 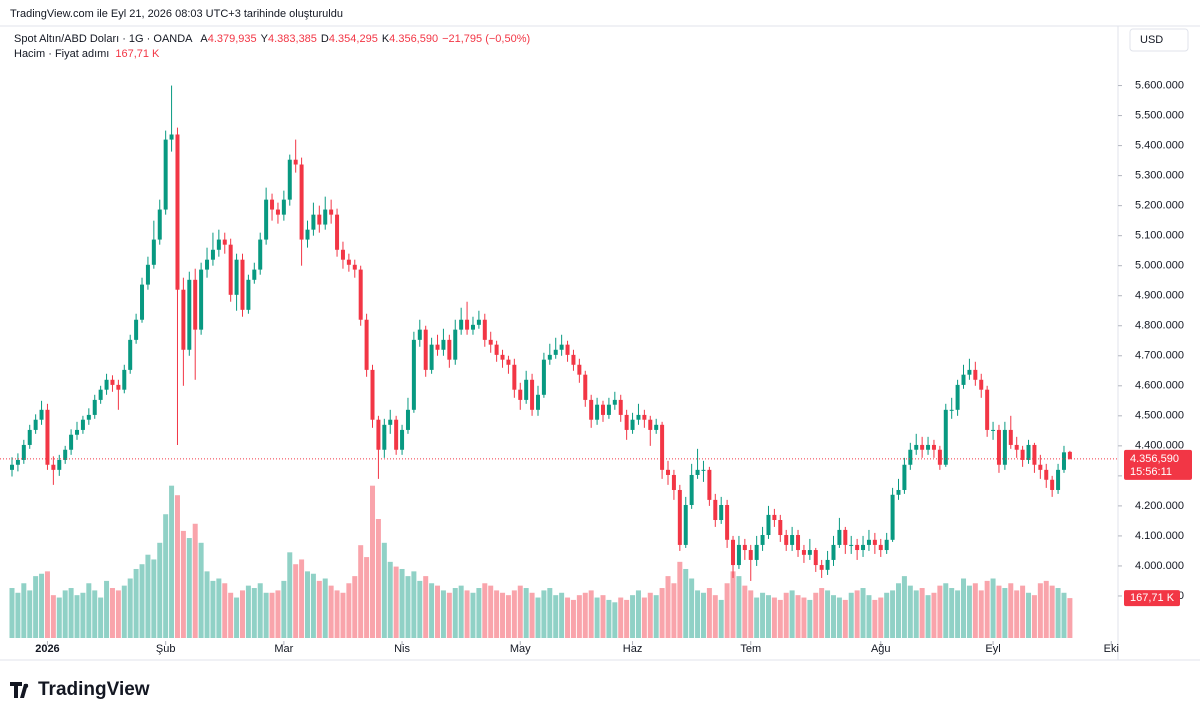 I want to click on currency-button, so click(x=1159, y=40).